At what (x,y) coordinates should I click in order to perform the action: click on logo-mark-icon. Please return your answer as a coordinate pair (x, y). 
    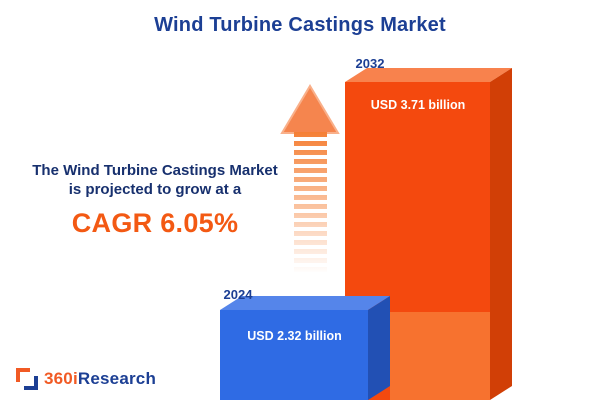
    Looking at the image, I should click on (27, 379).